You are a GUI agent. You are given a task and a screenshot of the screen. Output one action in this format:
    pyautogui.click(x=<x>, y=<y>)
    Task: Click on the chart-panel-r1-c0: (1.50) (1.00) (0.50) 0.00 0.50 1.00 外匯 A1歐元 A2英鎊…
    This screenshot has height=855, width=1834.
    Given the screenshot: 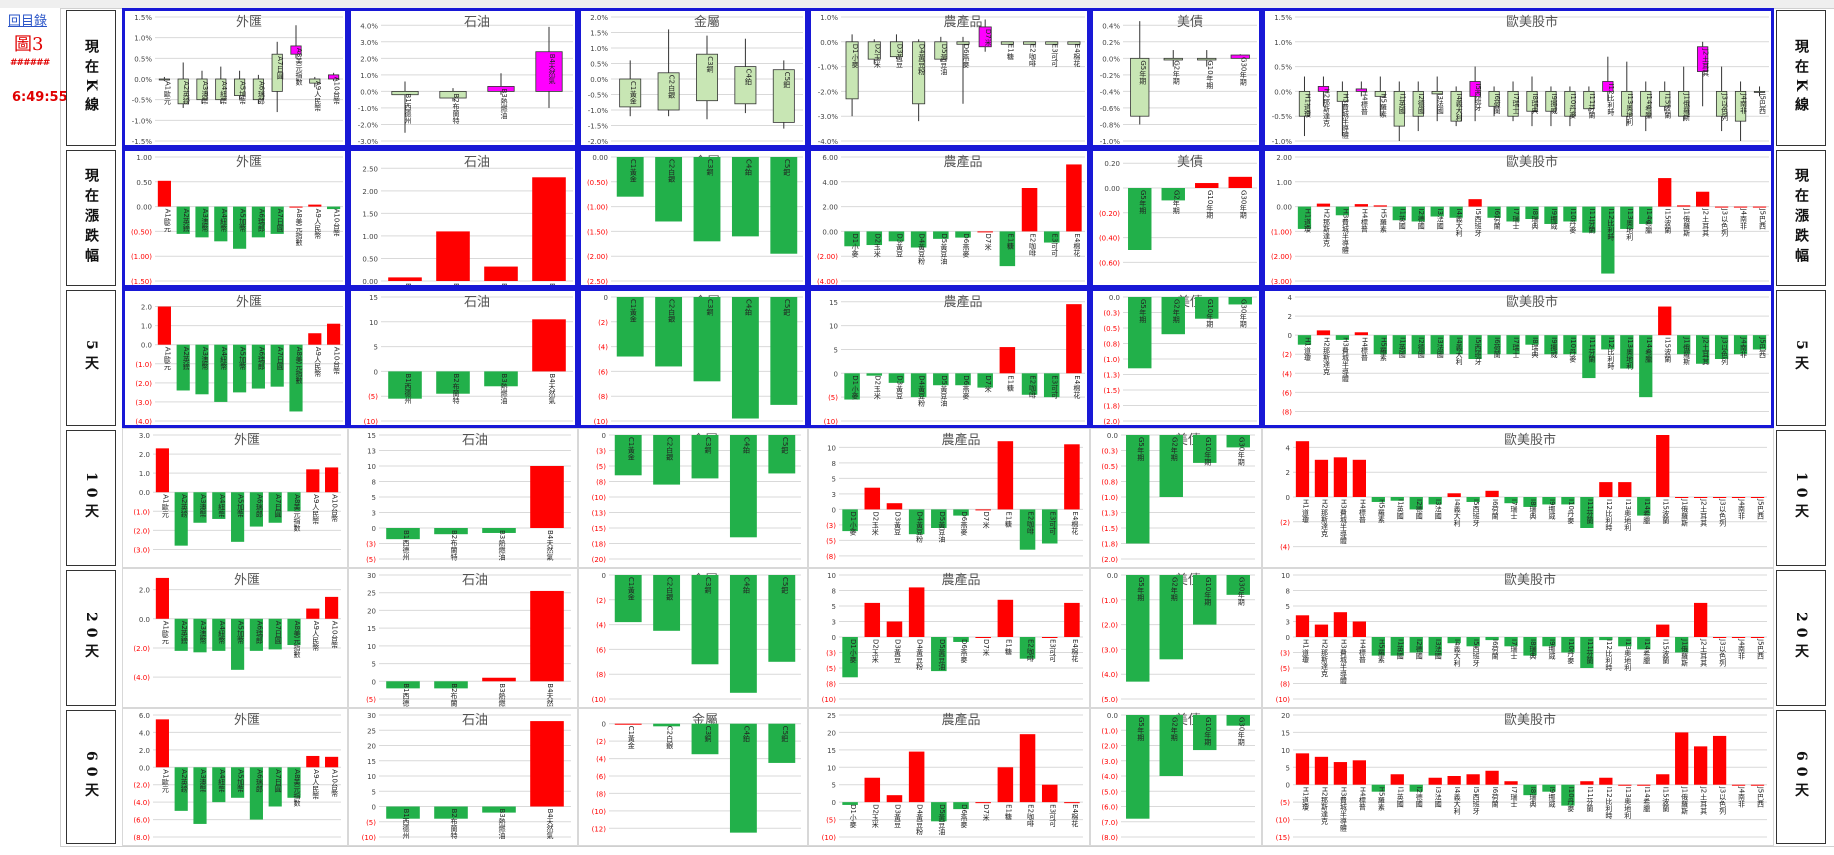 What is the action you would take?
    pyautogui.click(x=235, y=218)
    